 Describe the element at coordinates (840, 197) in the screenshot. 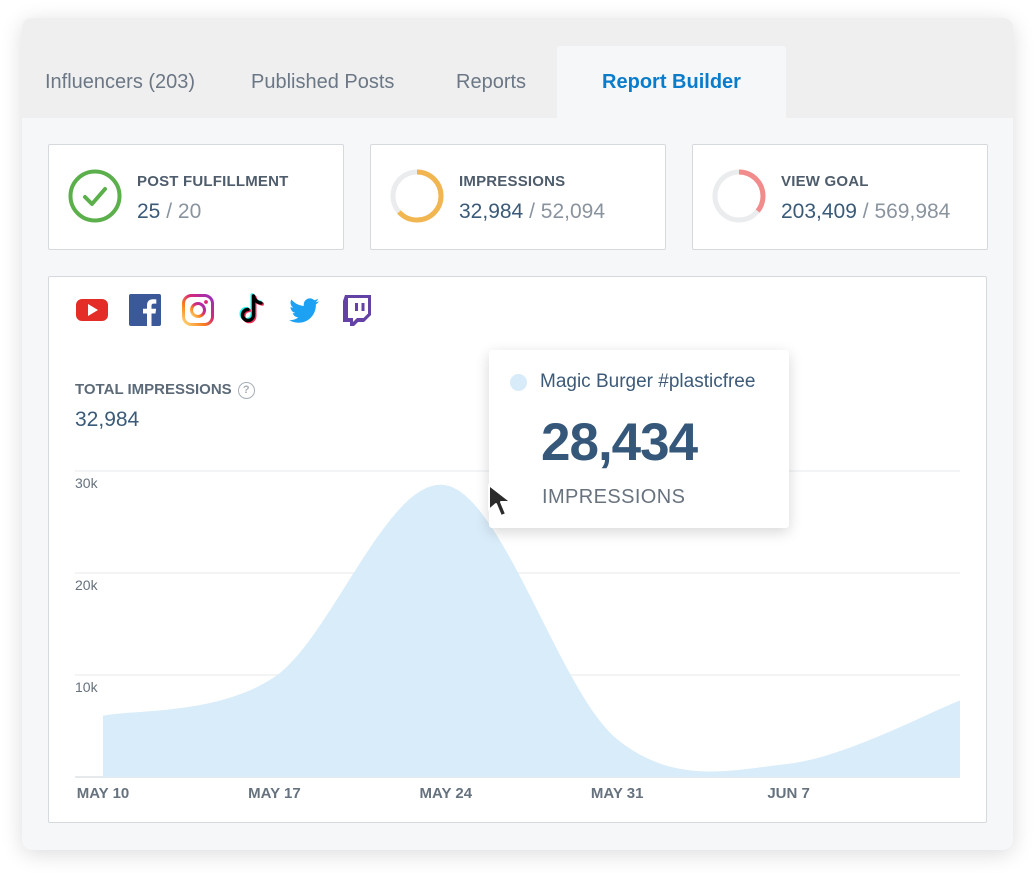

I see `view-goal-card: VIEW GOAL 203,409 / 569,984` at that location.